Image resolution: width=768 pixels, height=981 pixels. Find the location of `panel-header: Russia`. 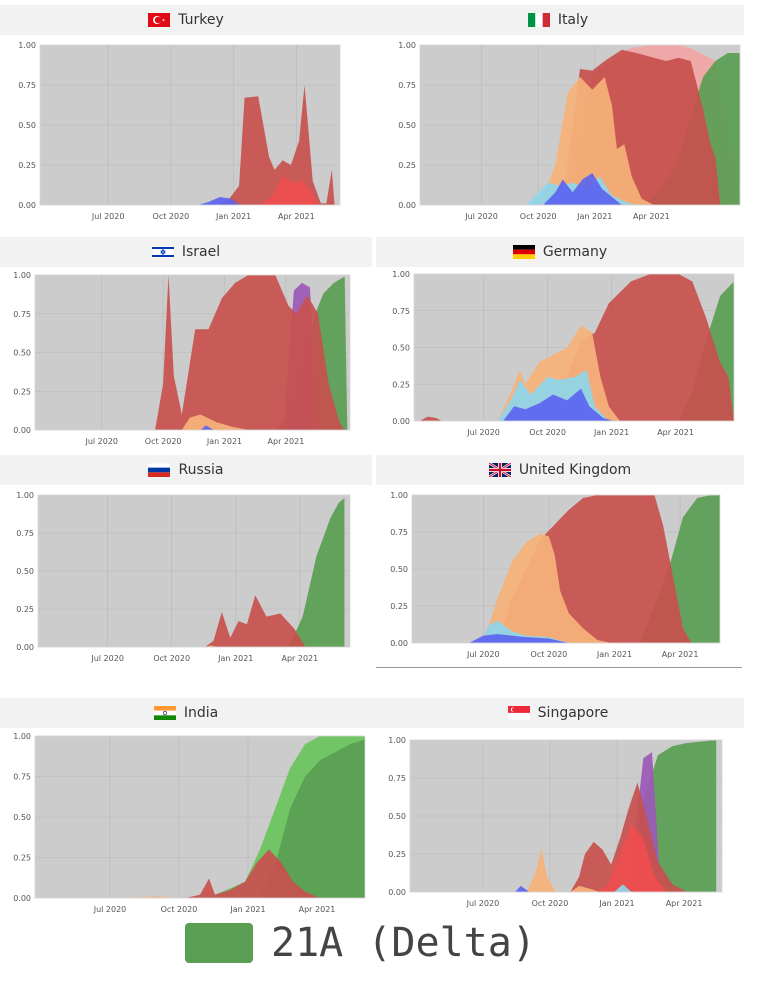

panel-header: Russia is located at coordinates (186, 470).